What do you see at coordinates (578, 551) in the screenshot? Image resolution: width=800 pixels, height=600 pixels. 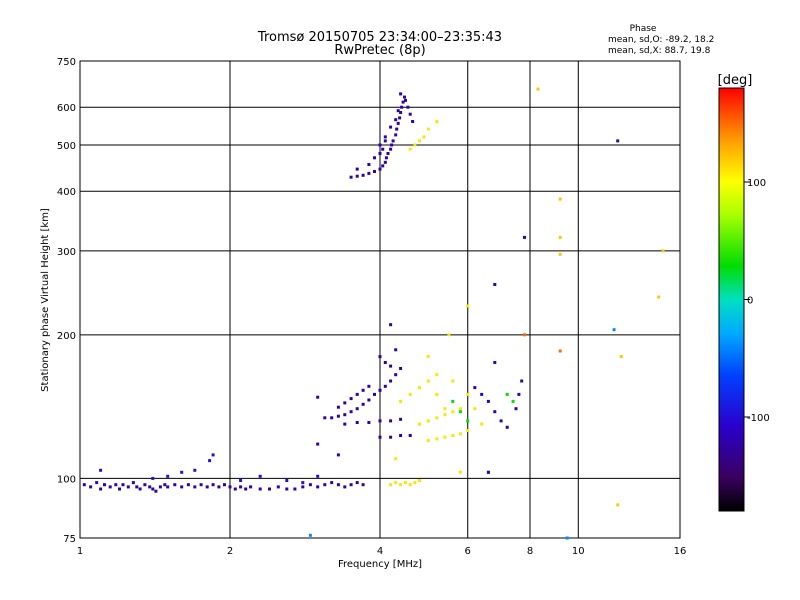 I see `x-tick-label: 10` at bounding box center [578, 551].